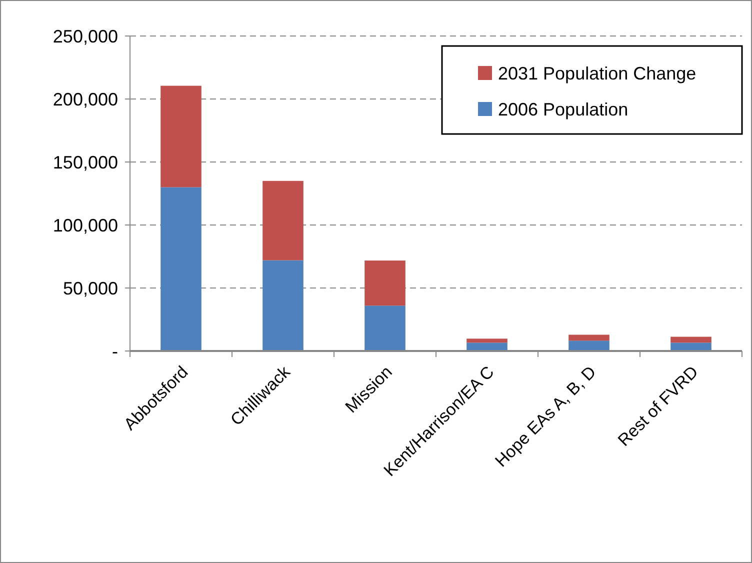 The width and height of the screenshot is (752, 563). What do you see at coordinates (563, 109) in the screenshot?
I see `legend-label: 2006 Population` at bounding box center [563, 109].